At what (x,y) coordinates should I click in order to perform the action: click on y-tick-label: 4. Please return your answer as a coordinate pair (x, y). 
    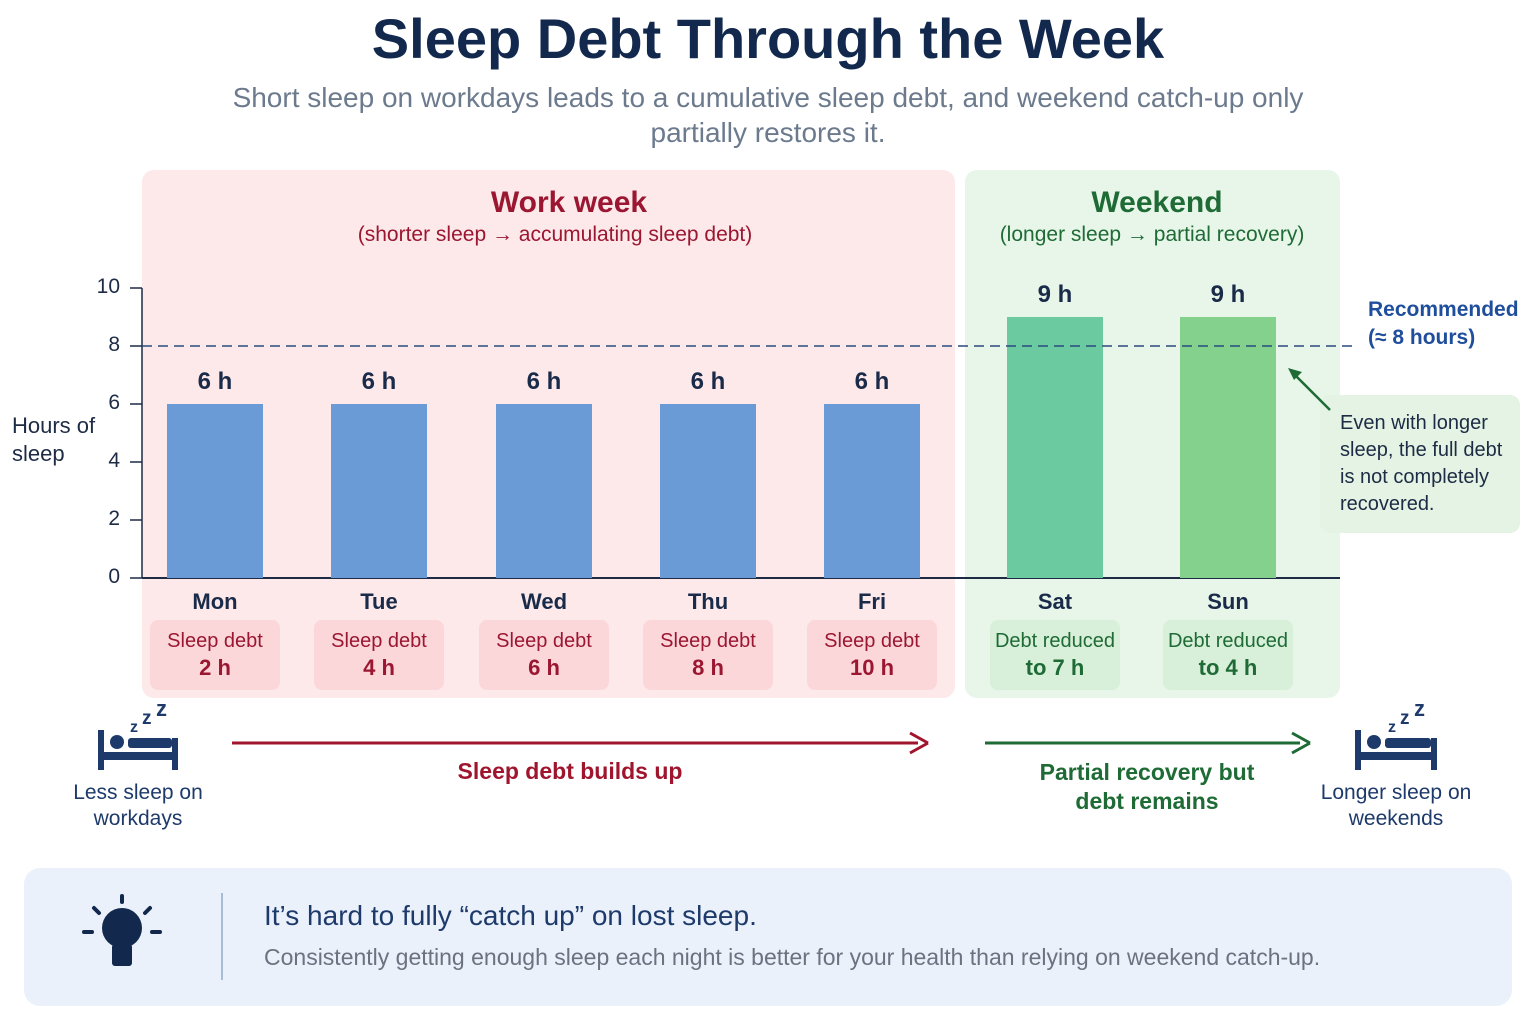
    Looking at the image, I should click on (114, 460).